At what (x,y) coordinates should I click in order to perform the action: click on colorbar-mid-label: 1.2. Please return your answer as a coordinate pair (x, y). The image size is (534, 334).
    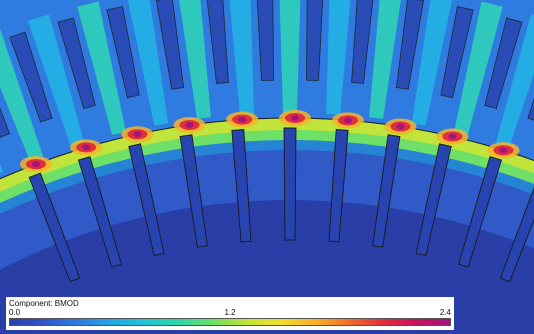
    Looking at the image, I should click on (230, 312).